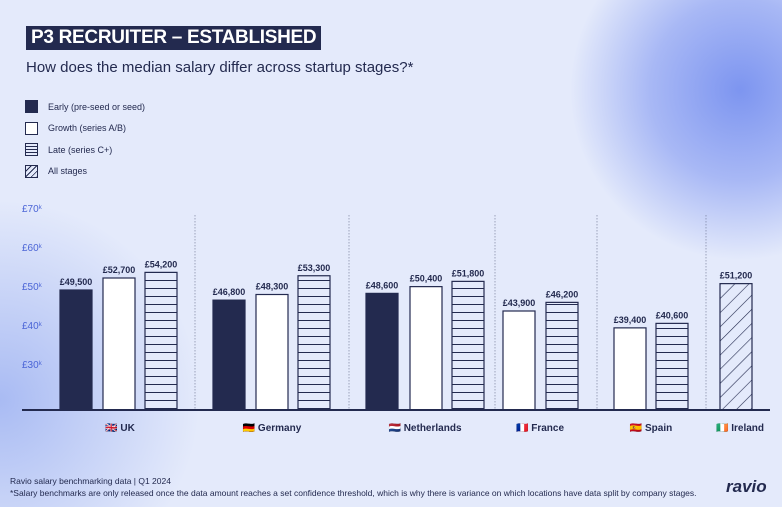  What do you see at coordinates (31, 107) in the screenshot?
I see `solid-swatch-icon` at bounding box center [31, 107].